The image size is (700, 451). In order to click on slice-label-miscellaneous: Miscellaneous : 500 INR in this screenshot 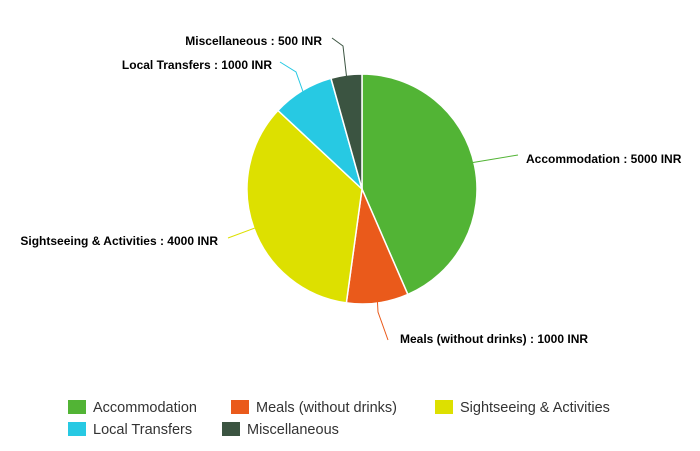, I will do `click(253, 41)`.